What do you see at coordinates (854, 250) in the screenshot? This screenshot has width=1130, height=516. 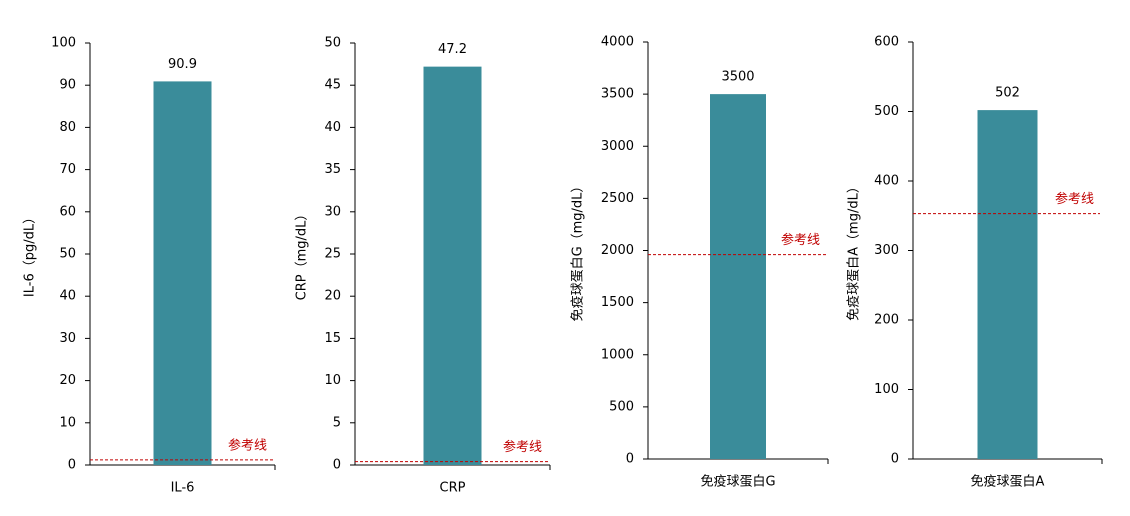 I see `y-axis-label: 免疫球蛋白A（mg/dL）` at bounding box center [854, 250].